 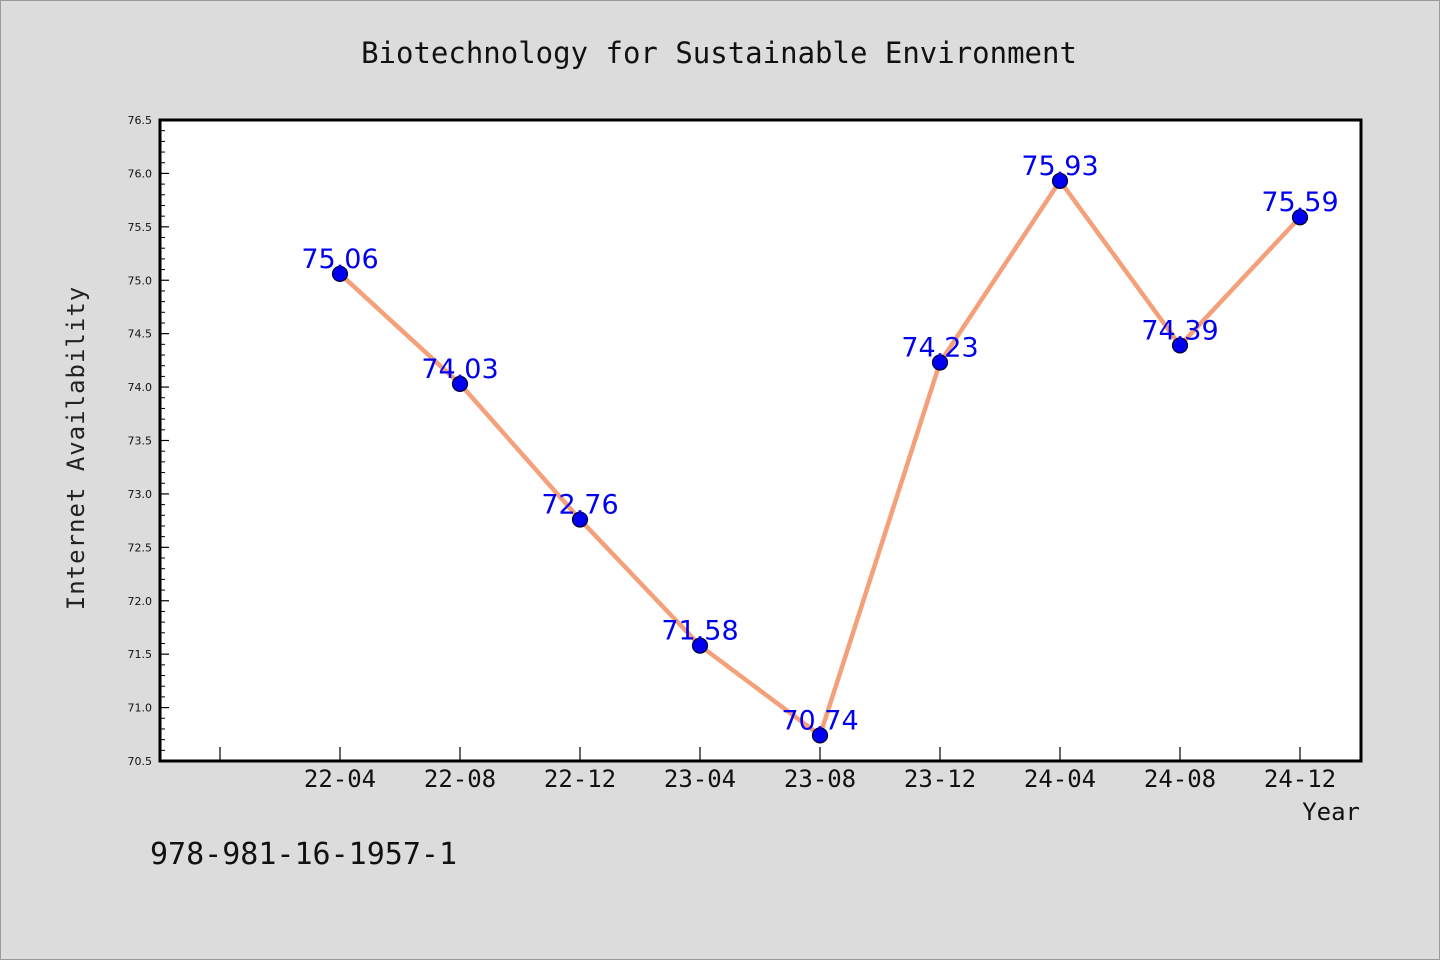 I want to click on y-tick-label: 73.5, so click(x=140, y=441).